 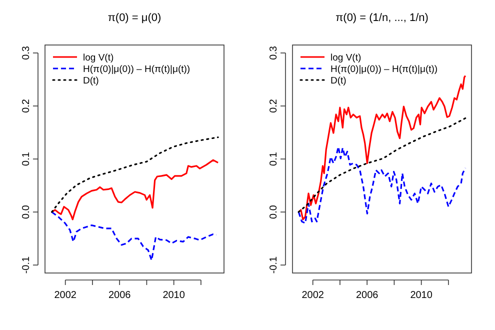 I want to click on chart-title: π(0) = (1/n, ..., 1/n), so click(x=382, y=18).